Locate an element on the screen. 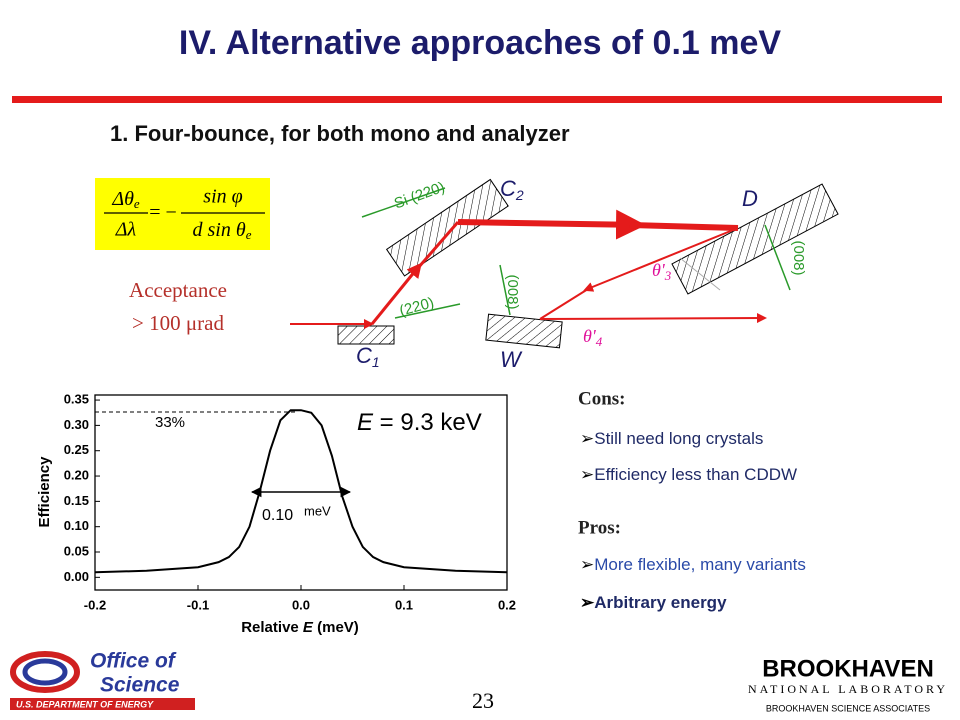 This screenshot has height=720, width=960. crystal-c1 is located at coordinates (366, 335).